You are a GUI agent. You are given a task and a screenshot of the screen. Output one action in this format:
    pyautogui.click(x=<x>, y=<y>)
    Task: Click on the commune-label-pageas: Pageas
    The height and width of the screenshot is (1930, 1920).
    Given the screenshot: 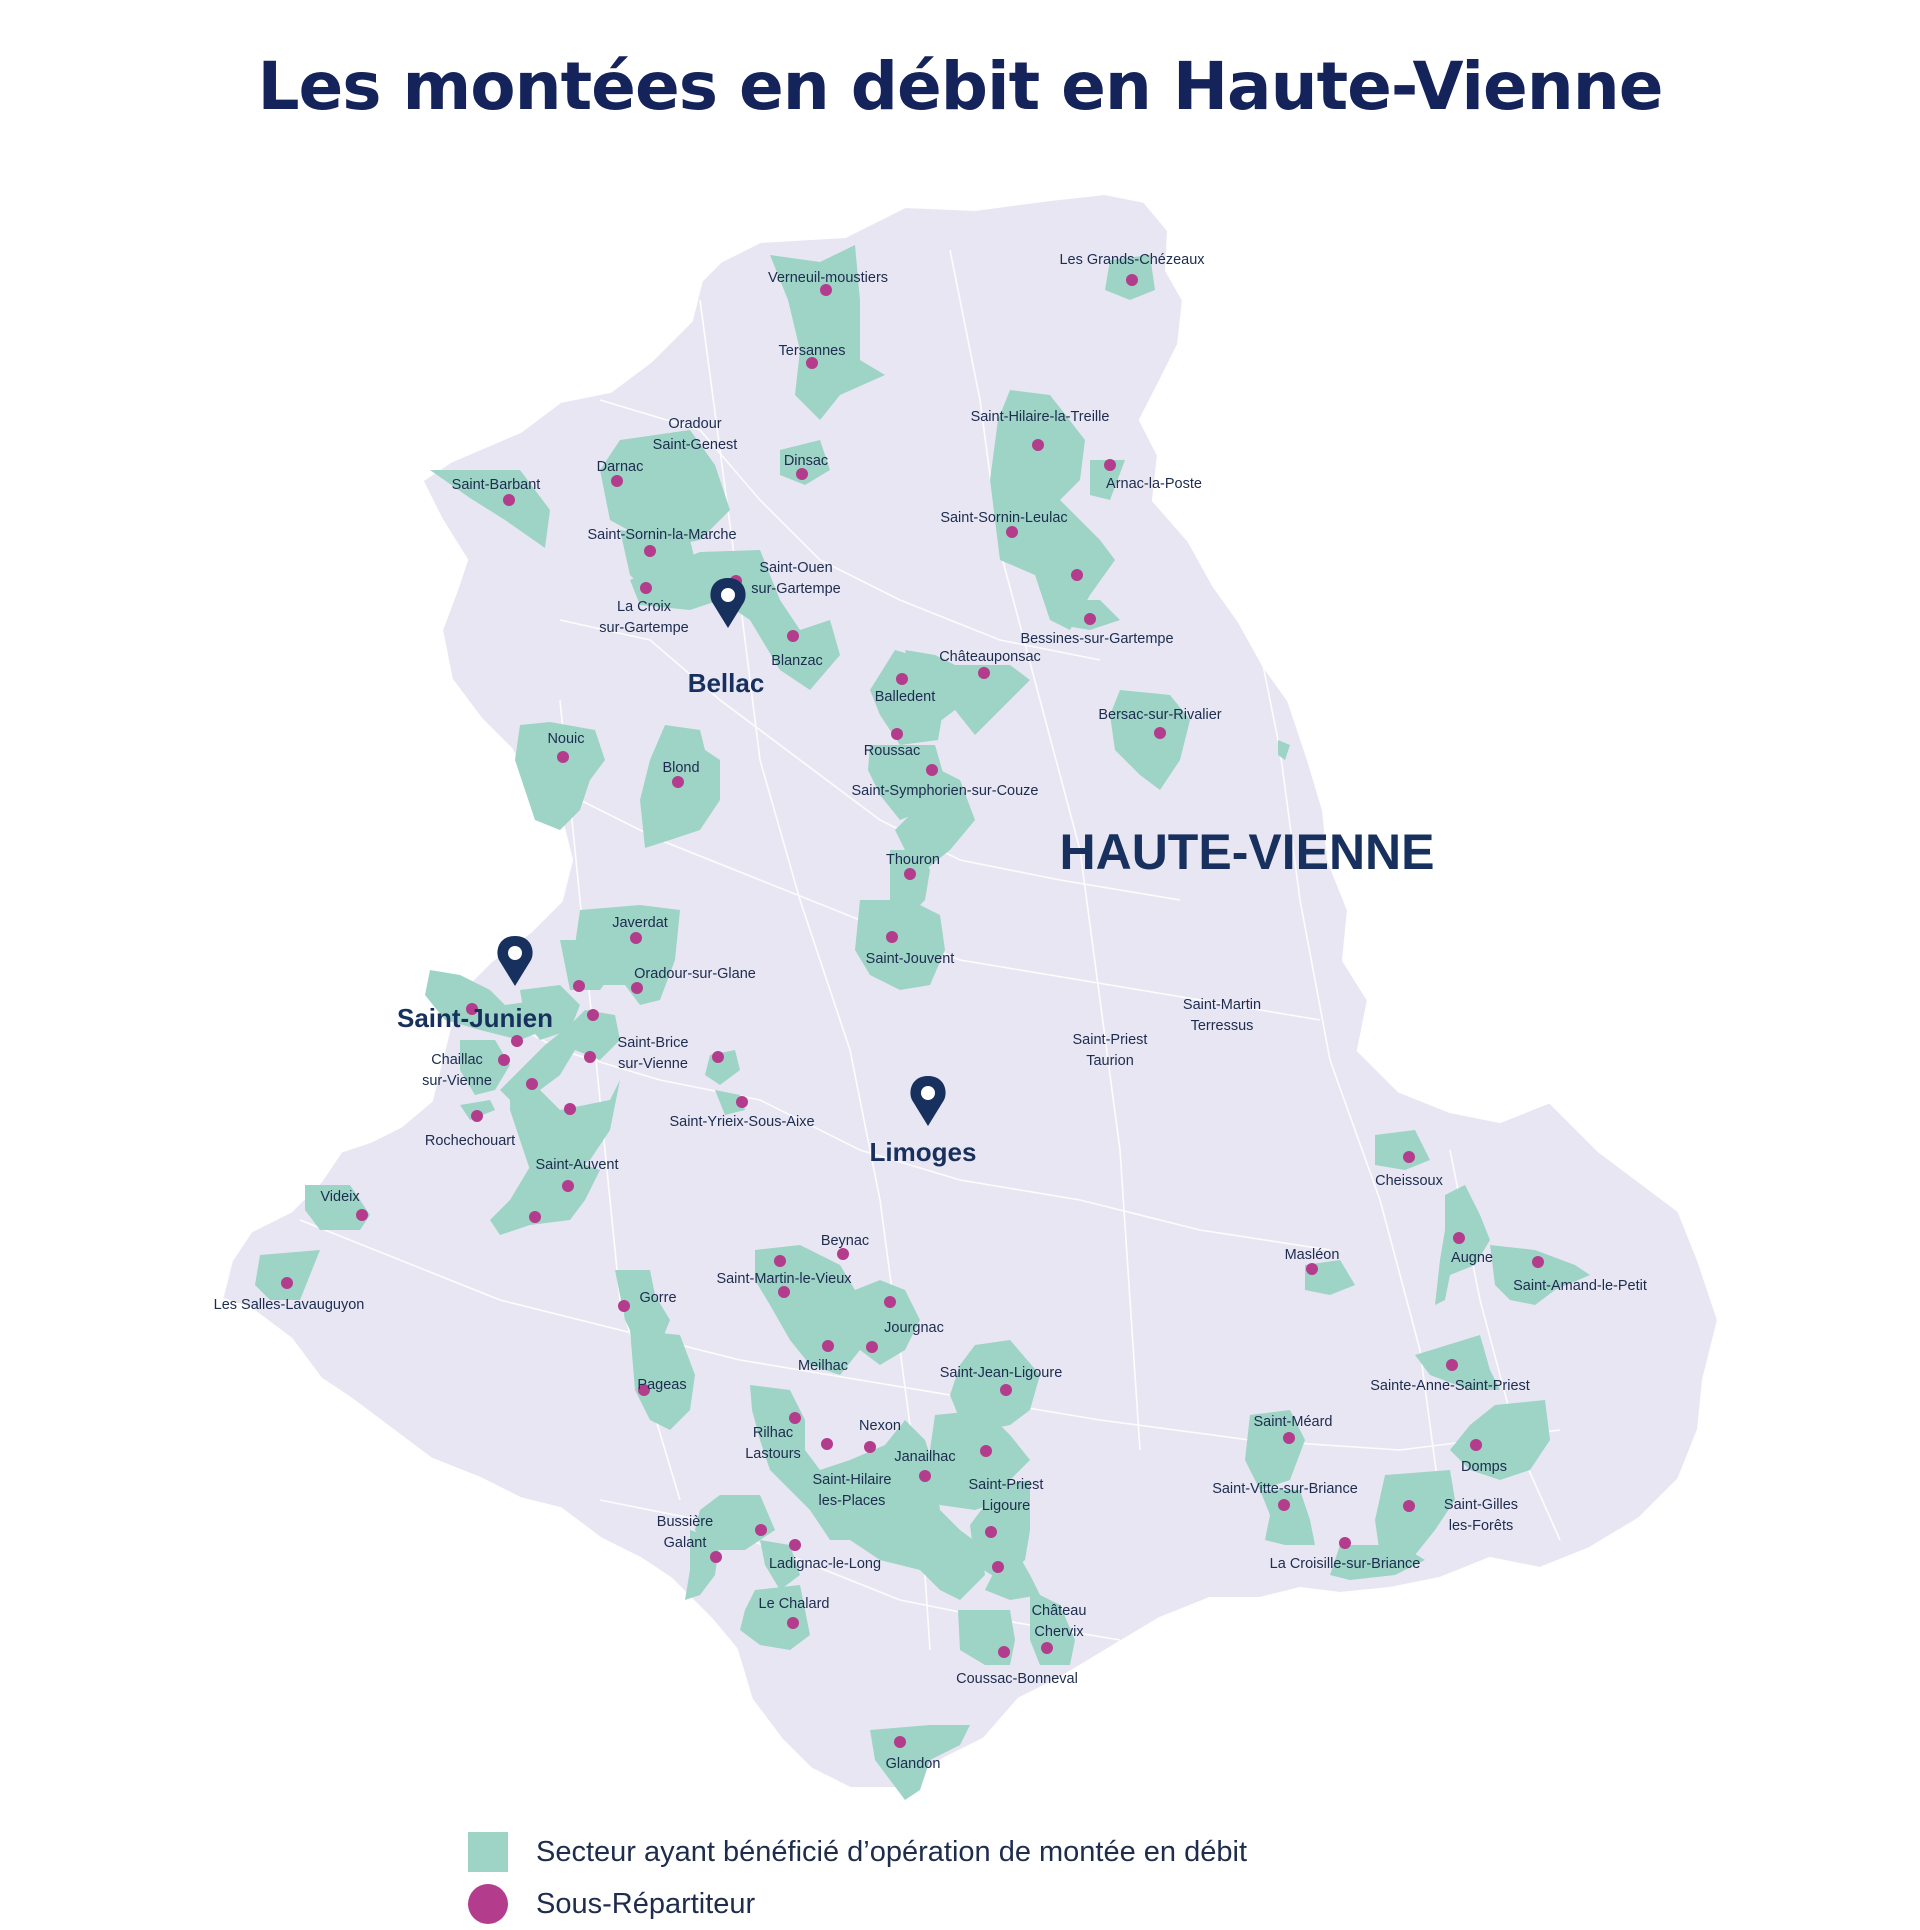 What is the action you would take?
    pyautogui.click(x=661, y=1385)
    